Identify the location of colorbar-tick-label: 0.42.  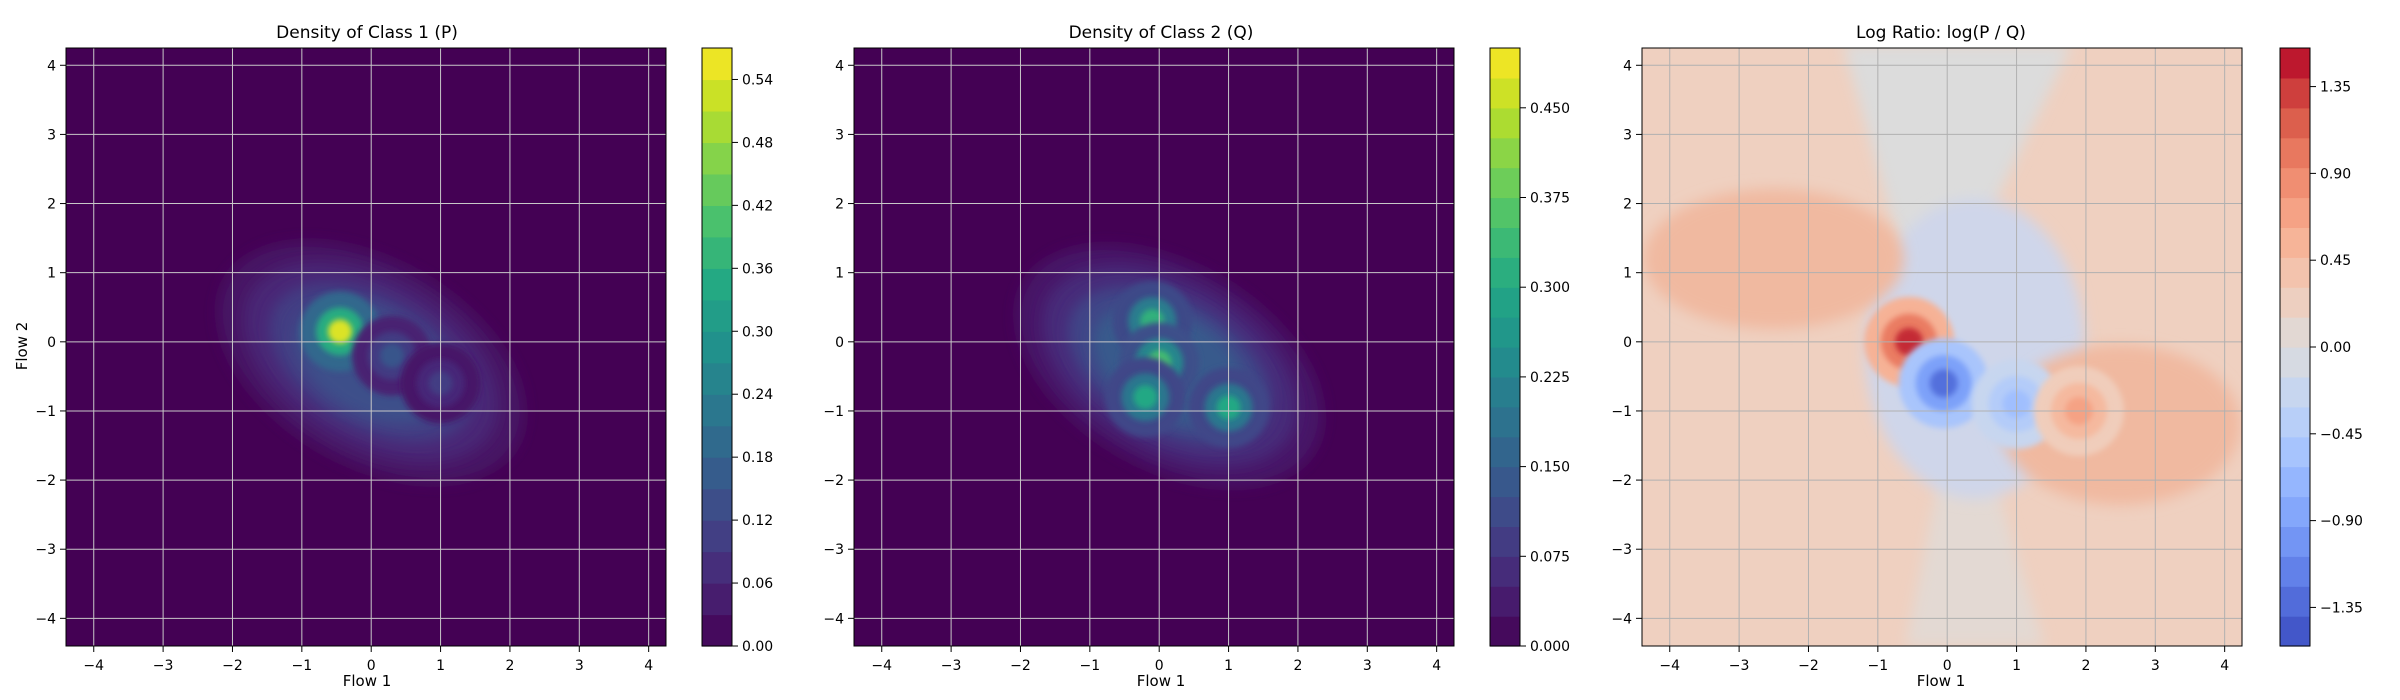
(757, 206).